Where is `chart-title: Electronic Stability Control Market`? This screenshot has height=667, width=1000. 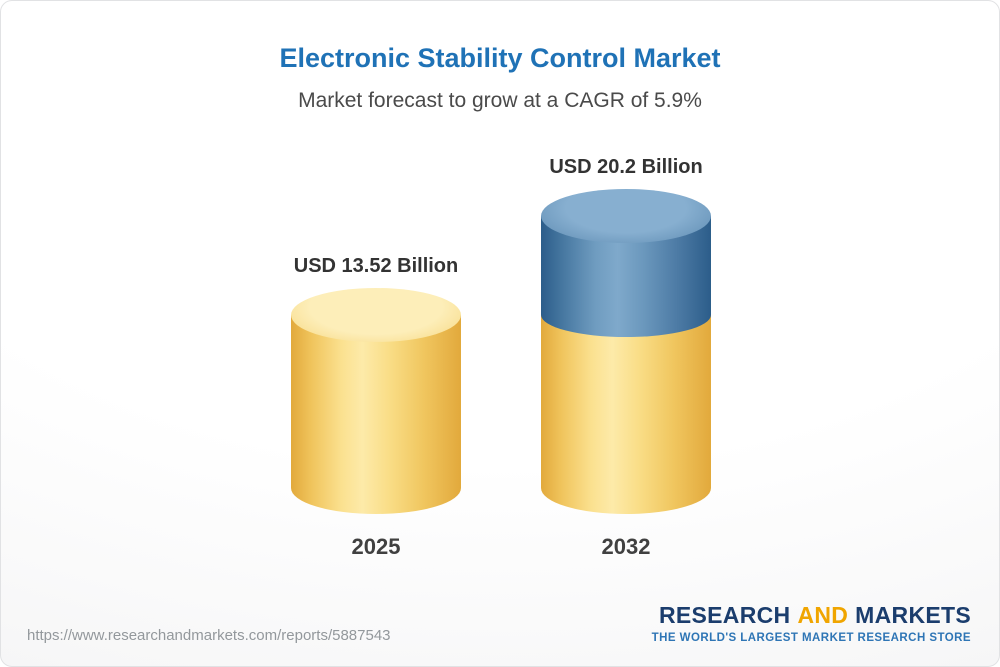 chart-title: Electronic Stability Control Market is located at coordinates (500, 58).